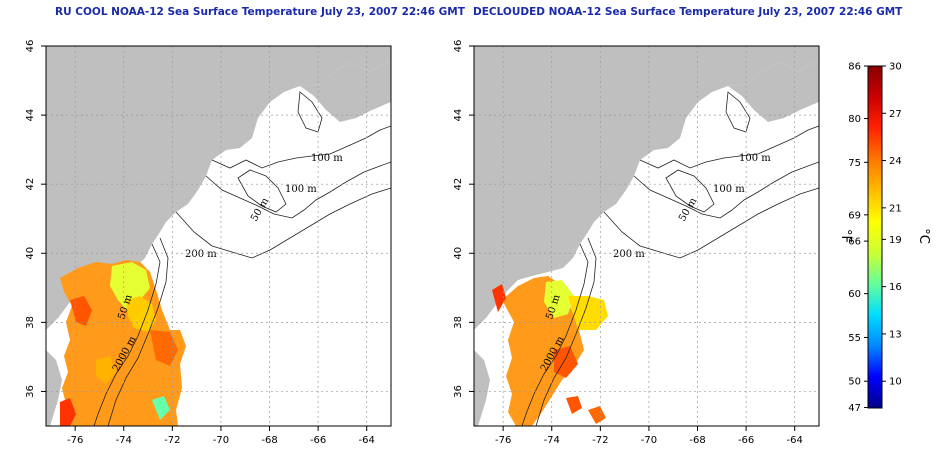  What do you see at coordinates (854, 67) in the screenshot?
I see `fahrenheit-tick-label: 86` at bounding box center [854, 67].